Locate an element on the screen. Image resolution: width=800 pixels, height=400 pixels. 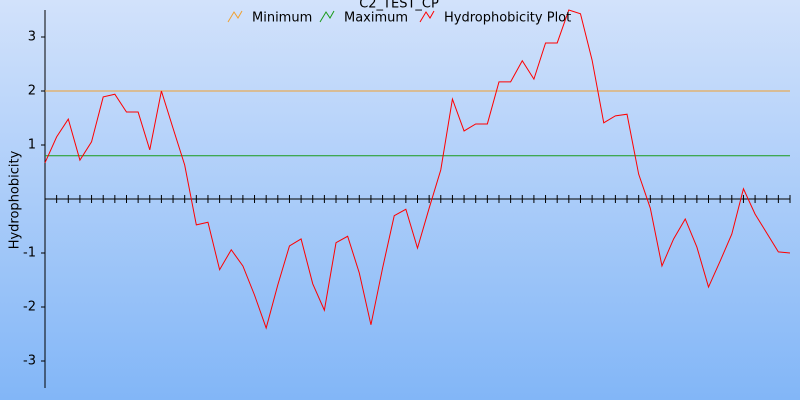
y-tick-label: -3 is located at coordinates (29, 361).